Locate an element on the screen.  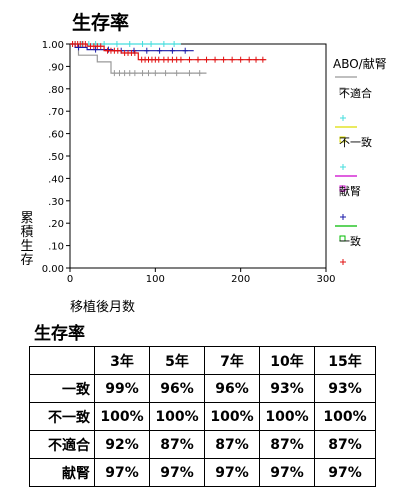
table-row: 一致 99% 96% 96% 93% 93% is located at coordinates (202, 388).